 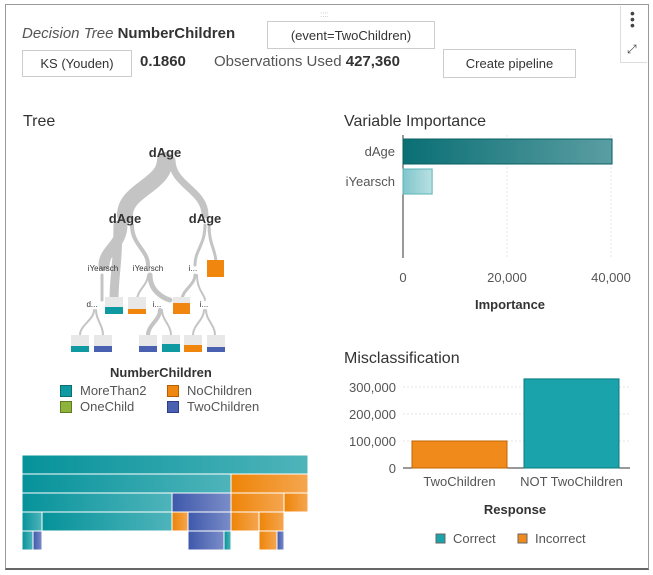 I want to click on legend-item-twochildren: TwoChildren, so click(x=213, y=406).